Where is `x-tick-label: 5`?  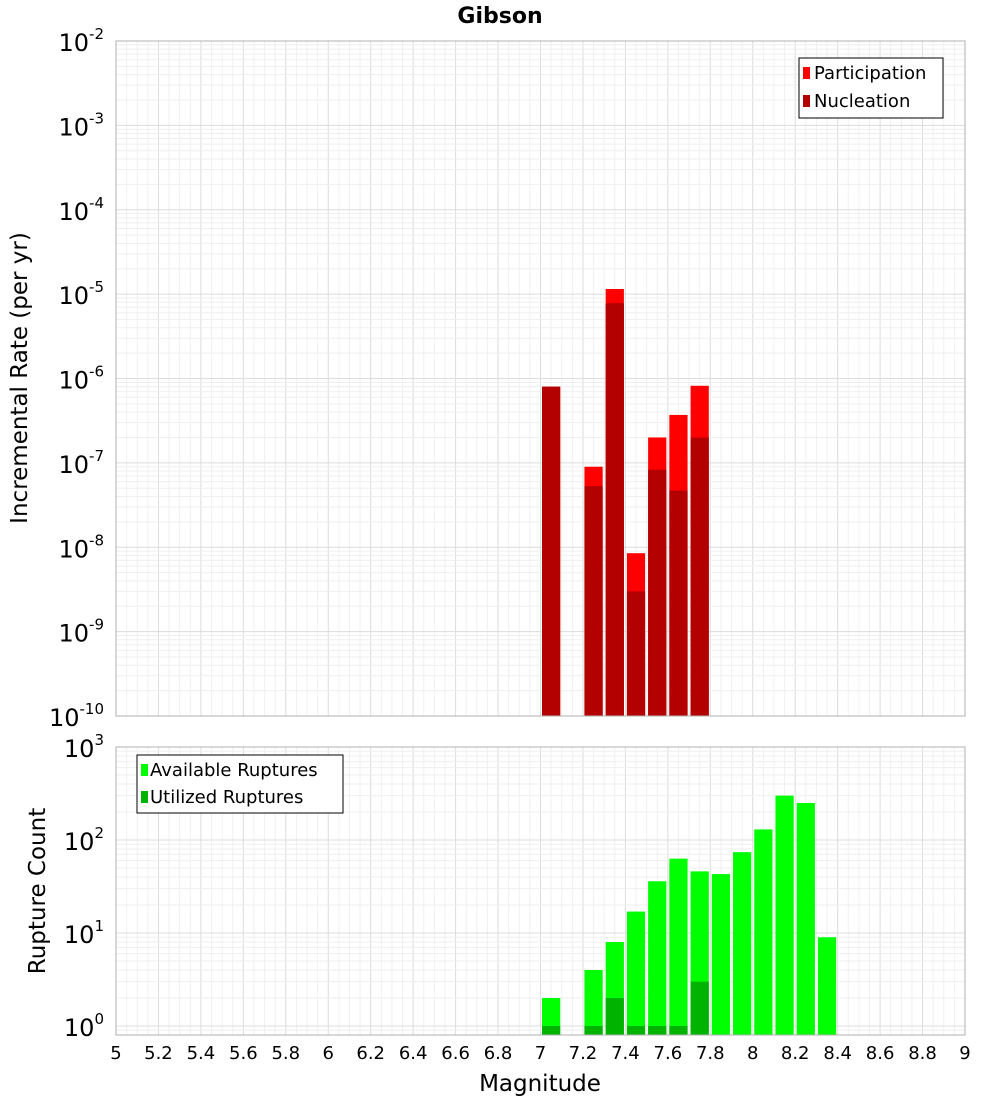 x-tick-label: 5 is located at coordinates (115, 1053).